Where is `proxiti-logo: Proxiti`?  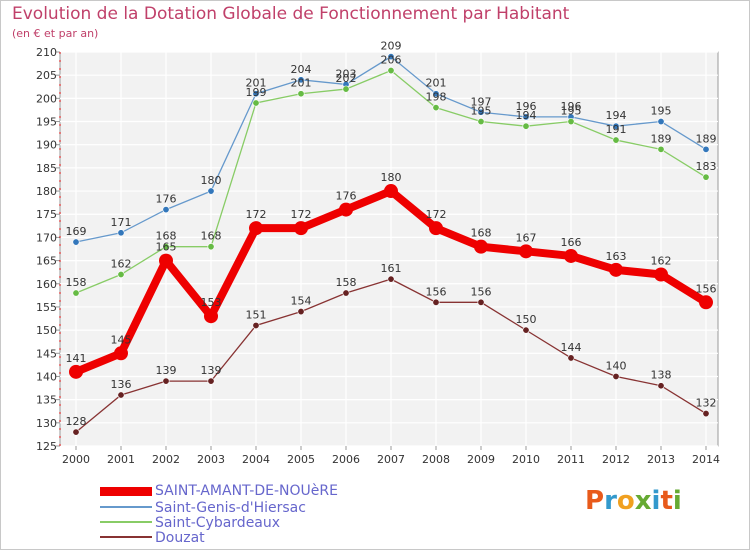
proxiti-logo: Proxiti is located at coordinates (633, 501).